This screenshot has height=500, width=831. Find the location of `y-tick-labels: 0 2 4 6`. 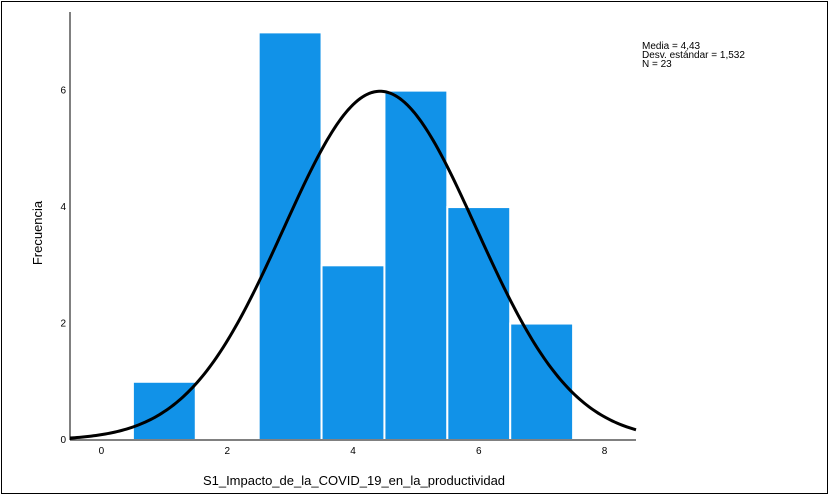

y-tick-labels: 0 2 4 6 is located at coordinates (63, 266).